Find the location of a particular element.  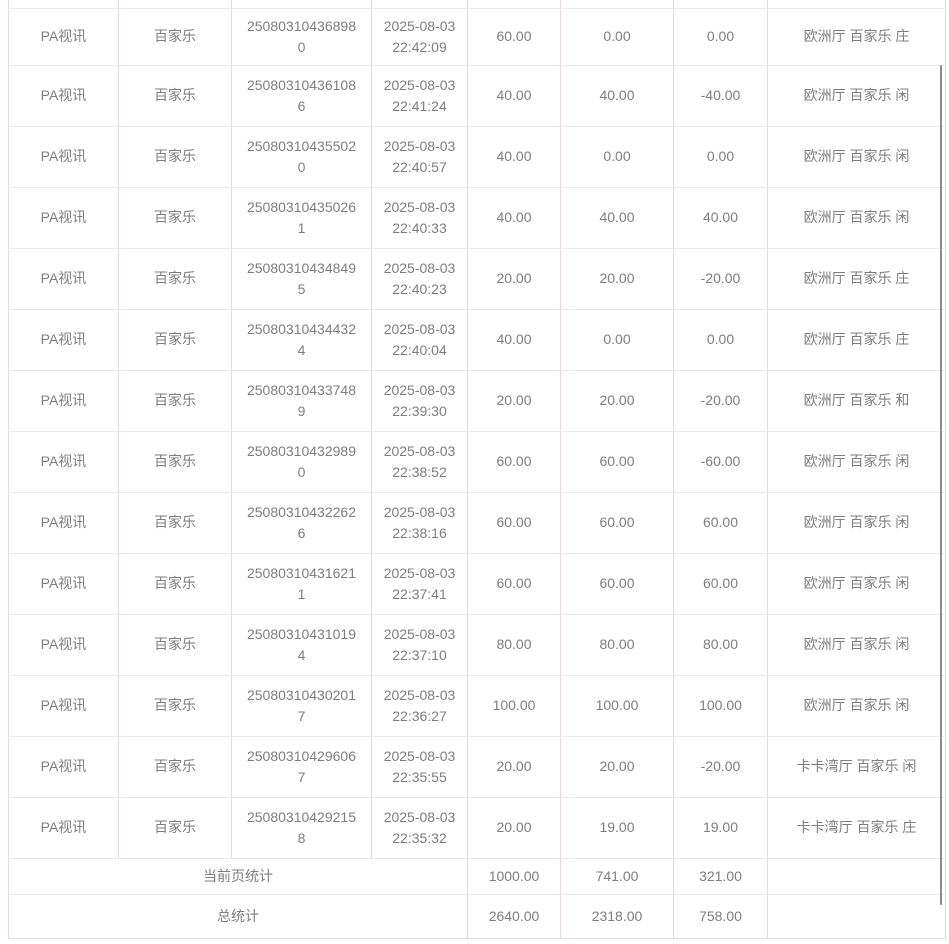

cell-order-no: 250803104302017 is located at coordinates (301, 706).